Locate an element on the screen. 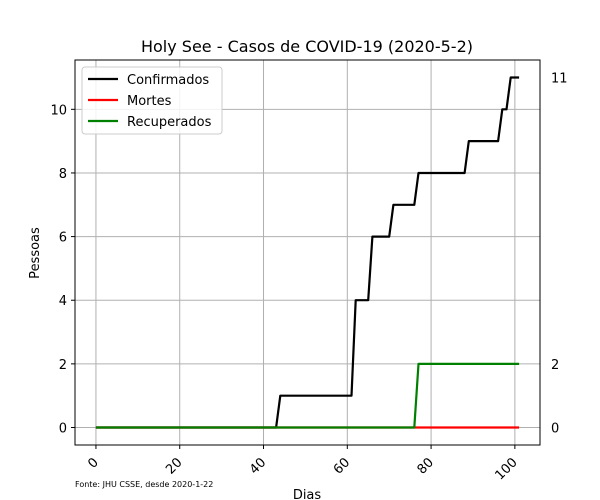  legend-box is located at coordinates (152, 100).